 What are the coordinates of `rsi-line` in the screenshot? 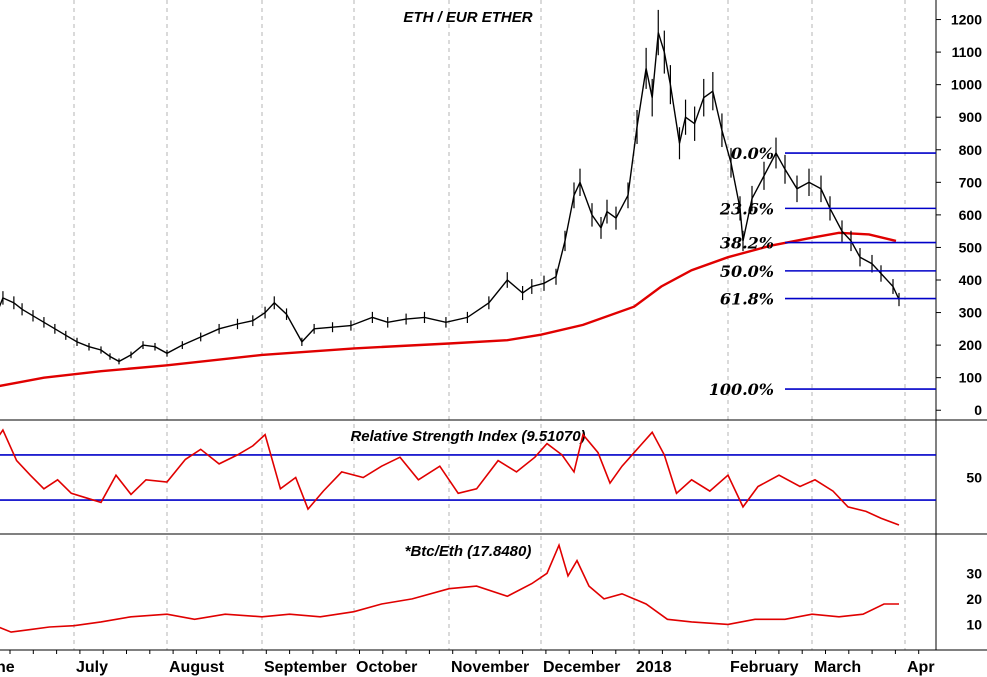 It's located at (450, 477).